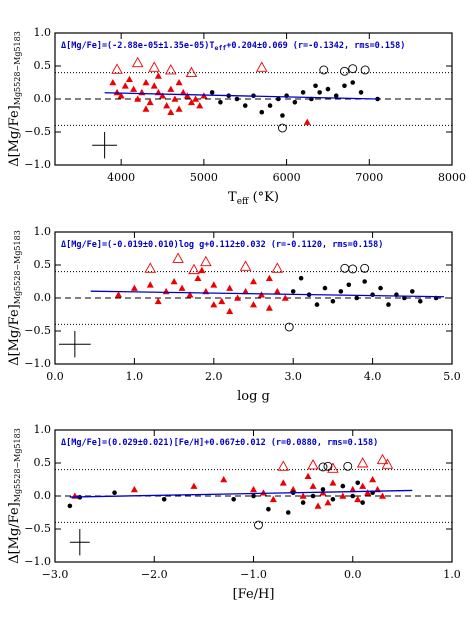  I want to click on y-tick-label: 1.0, so click(43, 32).